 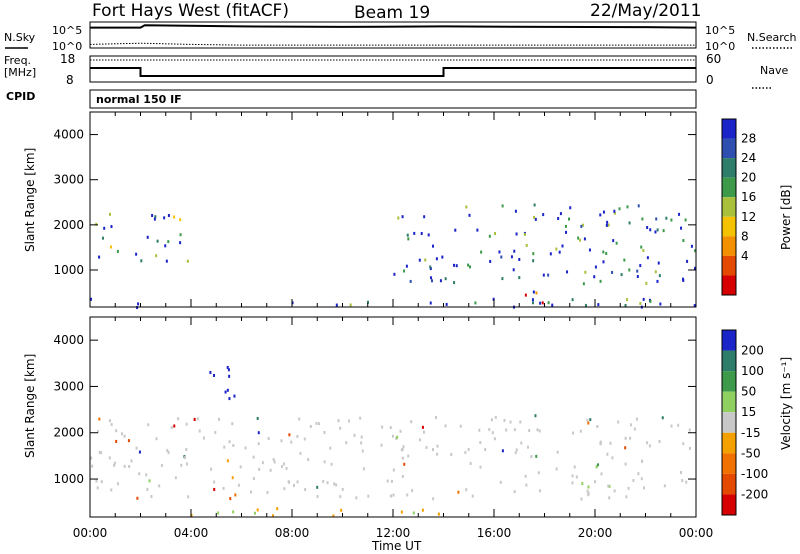 What do you see at coordinates (748, 197) in the screenshot?
I see `colorbar-tick-label: 16` at bounding box center [748, 197].